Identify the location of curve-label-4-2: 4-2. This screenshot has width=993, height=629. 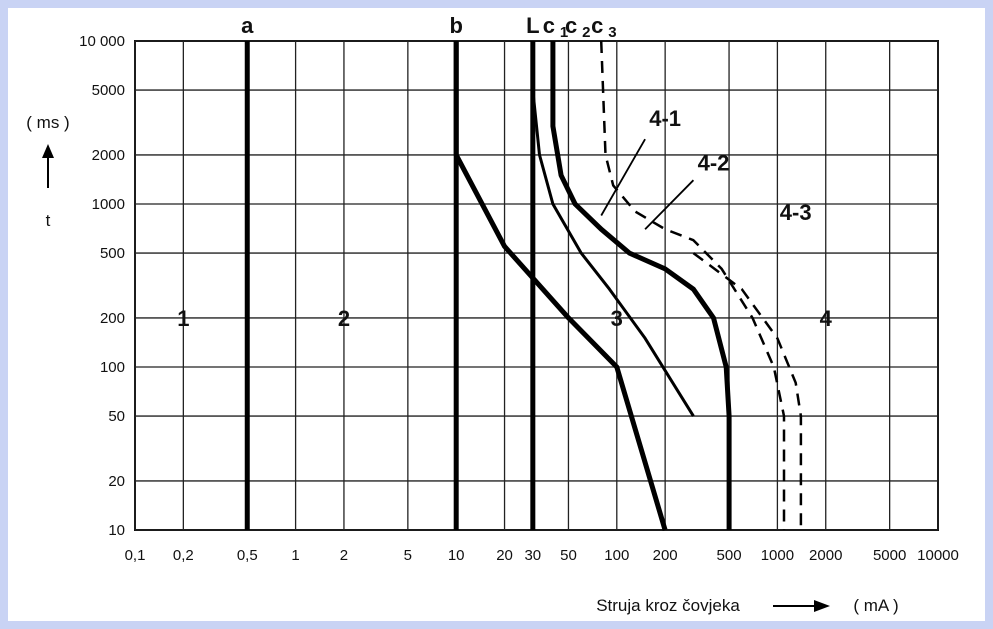
(714, 163).